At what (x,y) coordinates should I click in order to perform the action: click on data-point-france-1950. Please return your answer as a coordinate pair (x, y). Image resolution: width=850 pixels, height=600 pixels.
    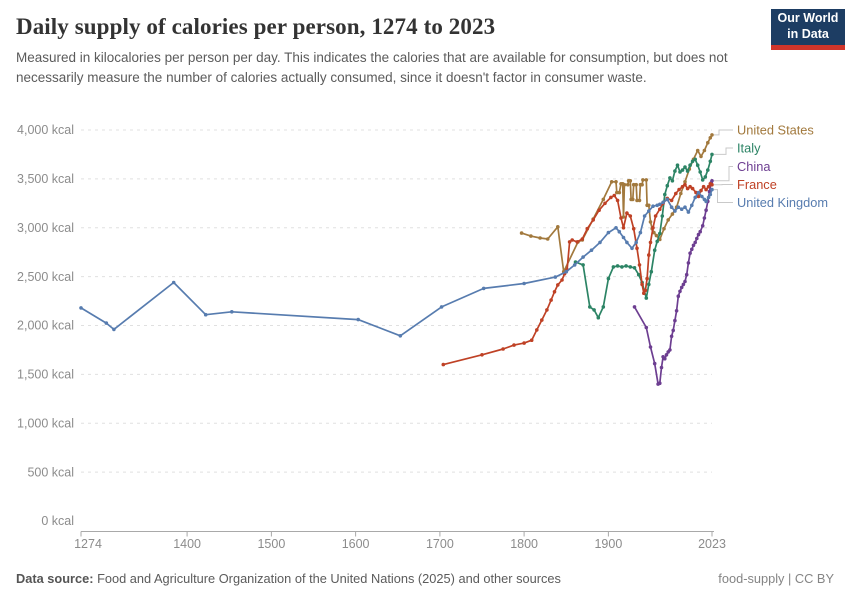
    Looking at the image, I should click on (650, 242).